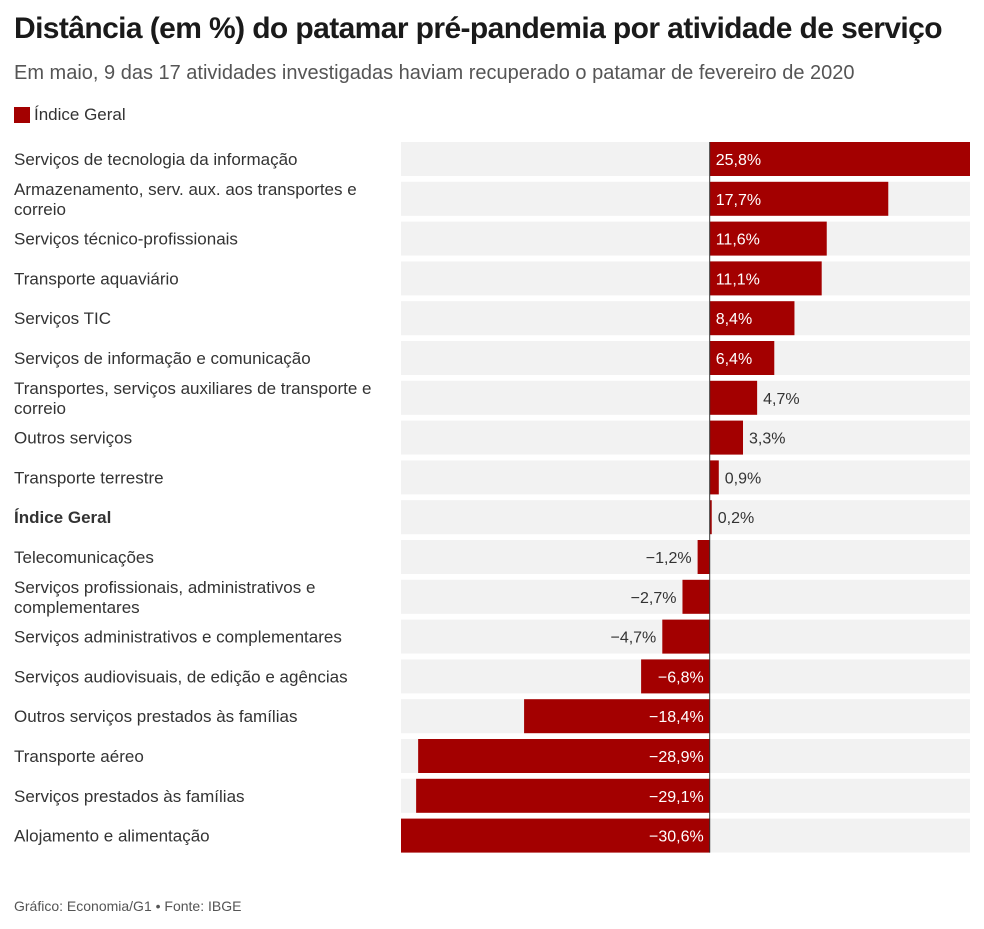  Describe the element at coordinates (676, 757) in the screenshot. I see `value-label: −28,9%` at that location.